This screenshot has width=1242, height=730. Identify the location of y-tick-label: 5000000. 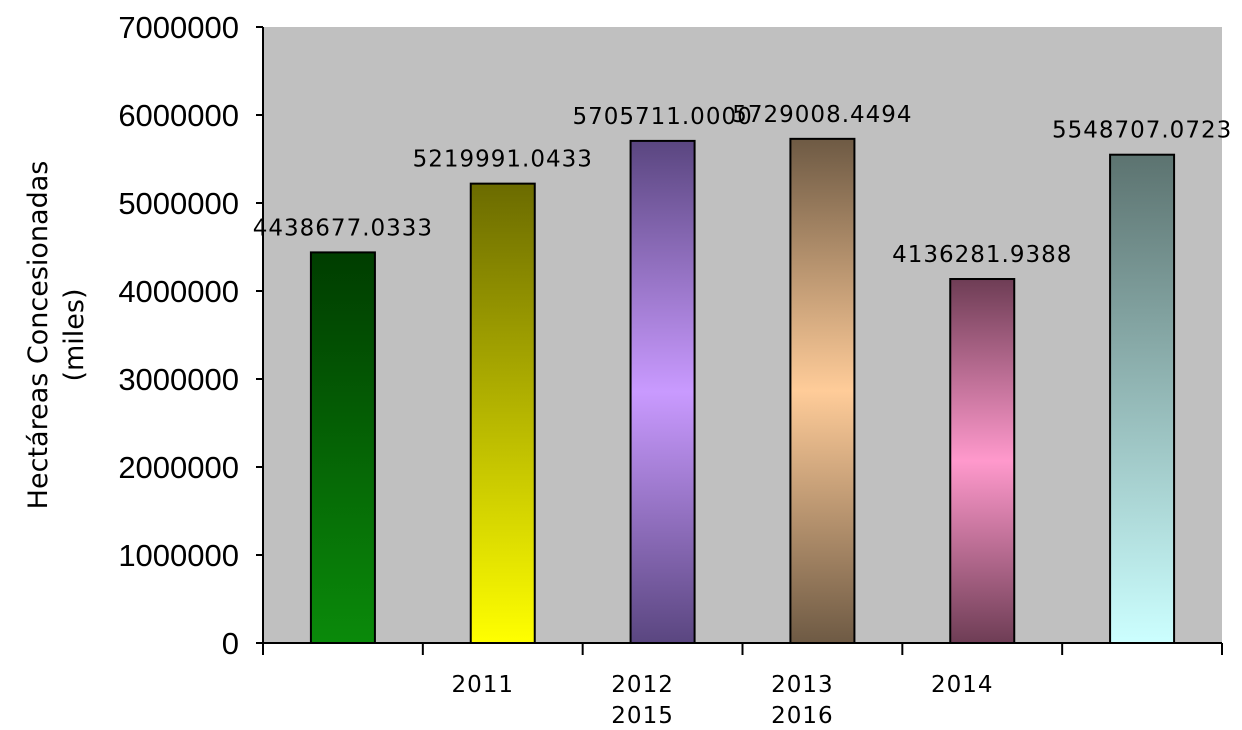
(178, 203).